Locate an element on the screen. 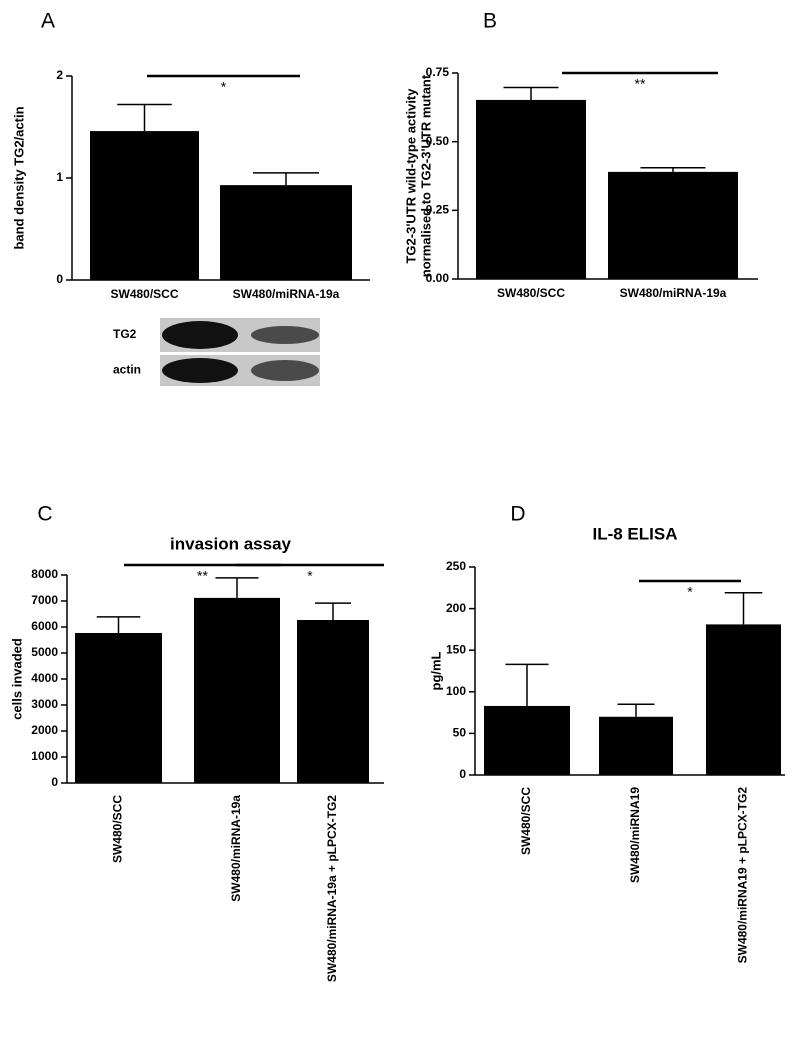 The image size is (800, 1041). y-tick-label: 1000 is located at coordinates (44, 756).